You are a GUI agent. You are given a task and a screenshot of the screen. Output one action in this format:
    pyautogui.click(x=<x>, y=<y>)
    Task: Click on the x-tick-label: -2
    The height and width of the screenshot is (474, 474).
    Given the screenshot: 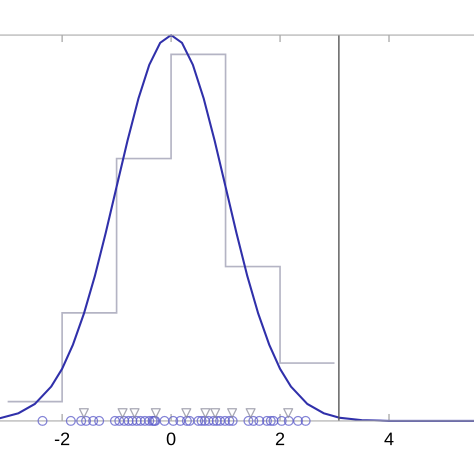 What is the action you would take?
    pyautogui.click(x=62, y=439)
    